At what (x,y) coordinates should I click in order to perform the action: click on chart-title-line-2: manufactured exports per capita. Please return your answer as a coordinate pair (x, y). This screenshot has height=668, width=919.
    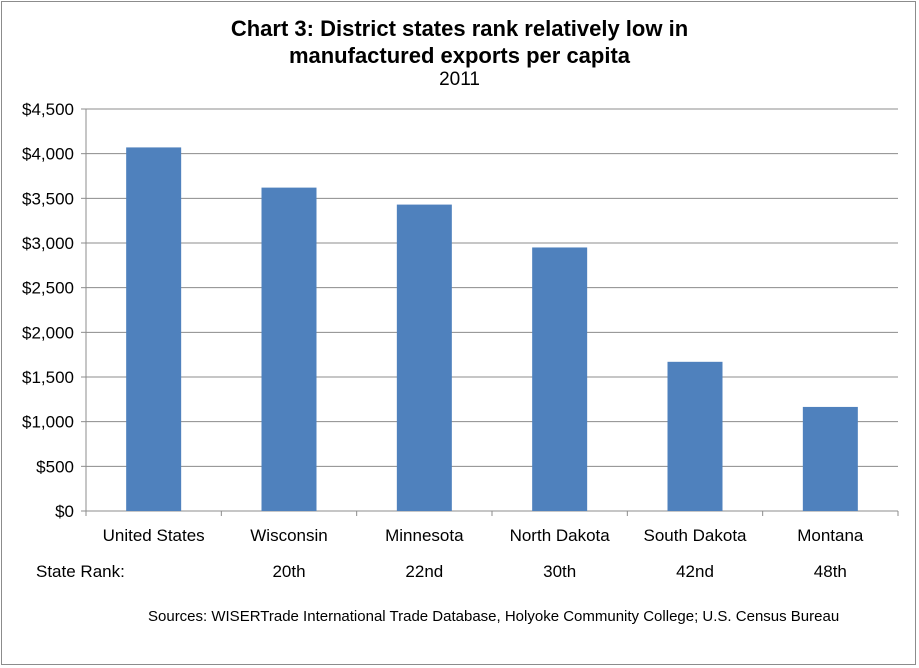
    Looking at the image, I should click on (459, 55).